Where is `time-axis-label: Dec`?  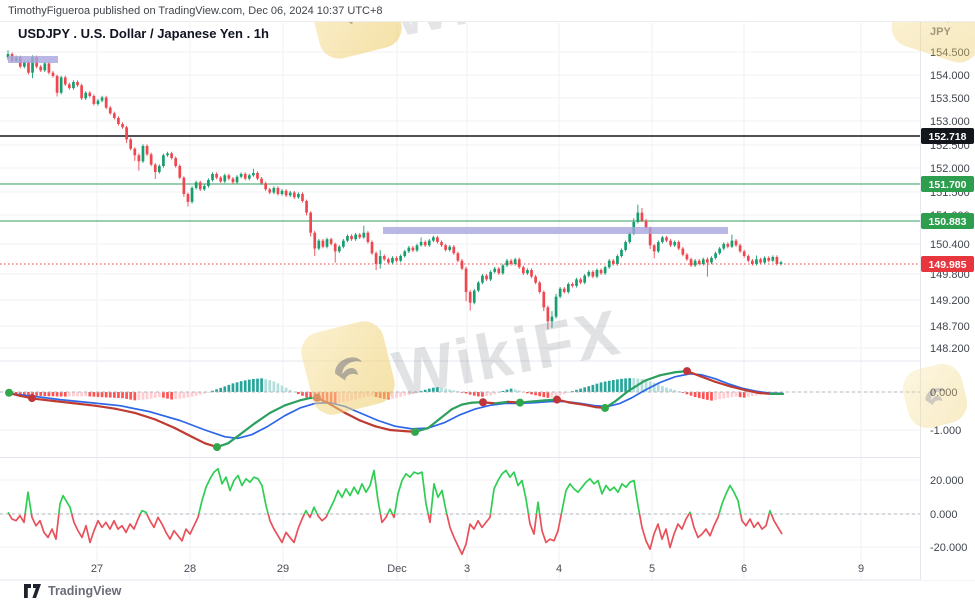
time-axis-label: Dec is located at coordinates (397, 569).